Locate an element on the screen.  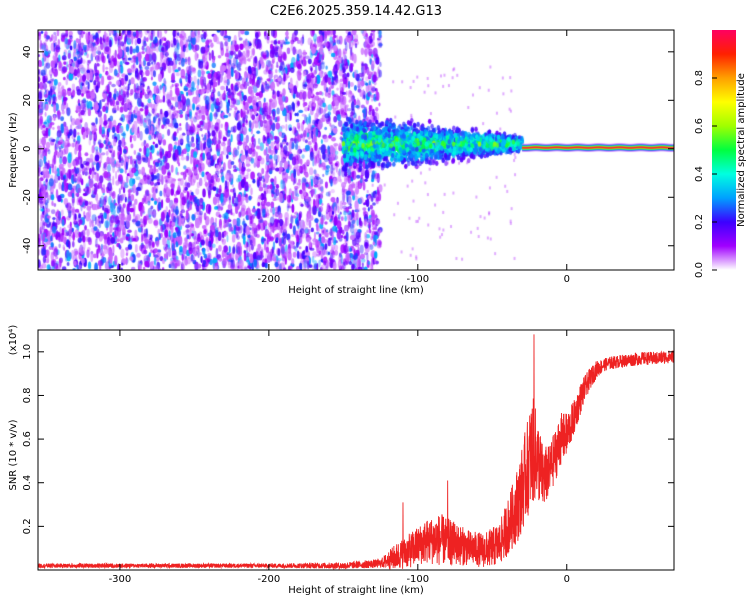
y-tick-label: 40 is located at coordinates (27, 51).